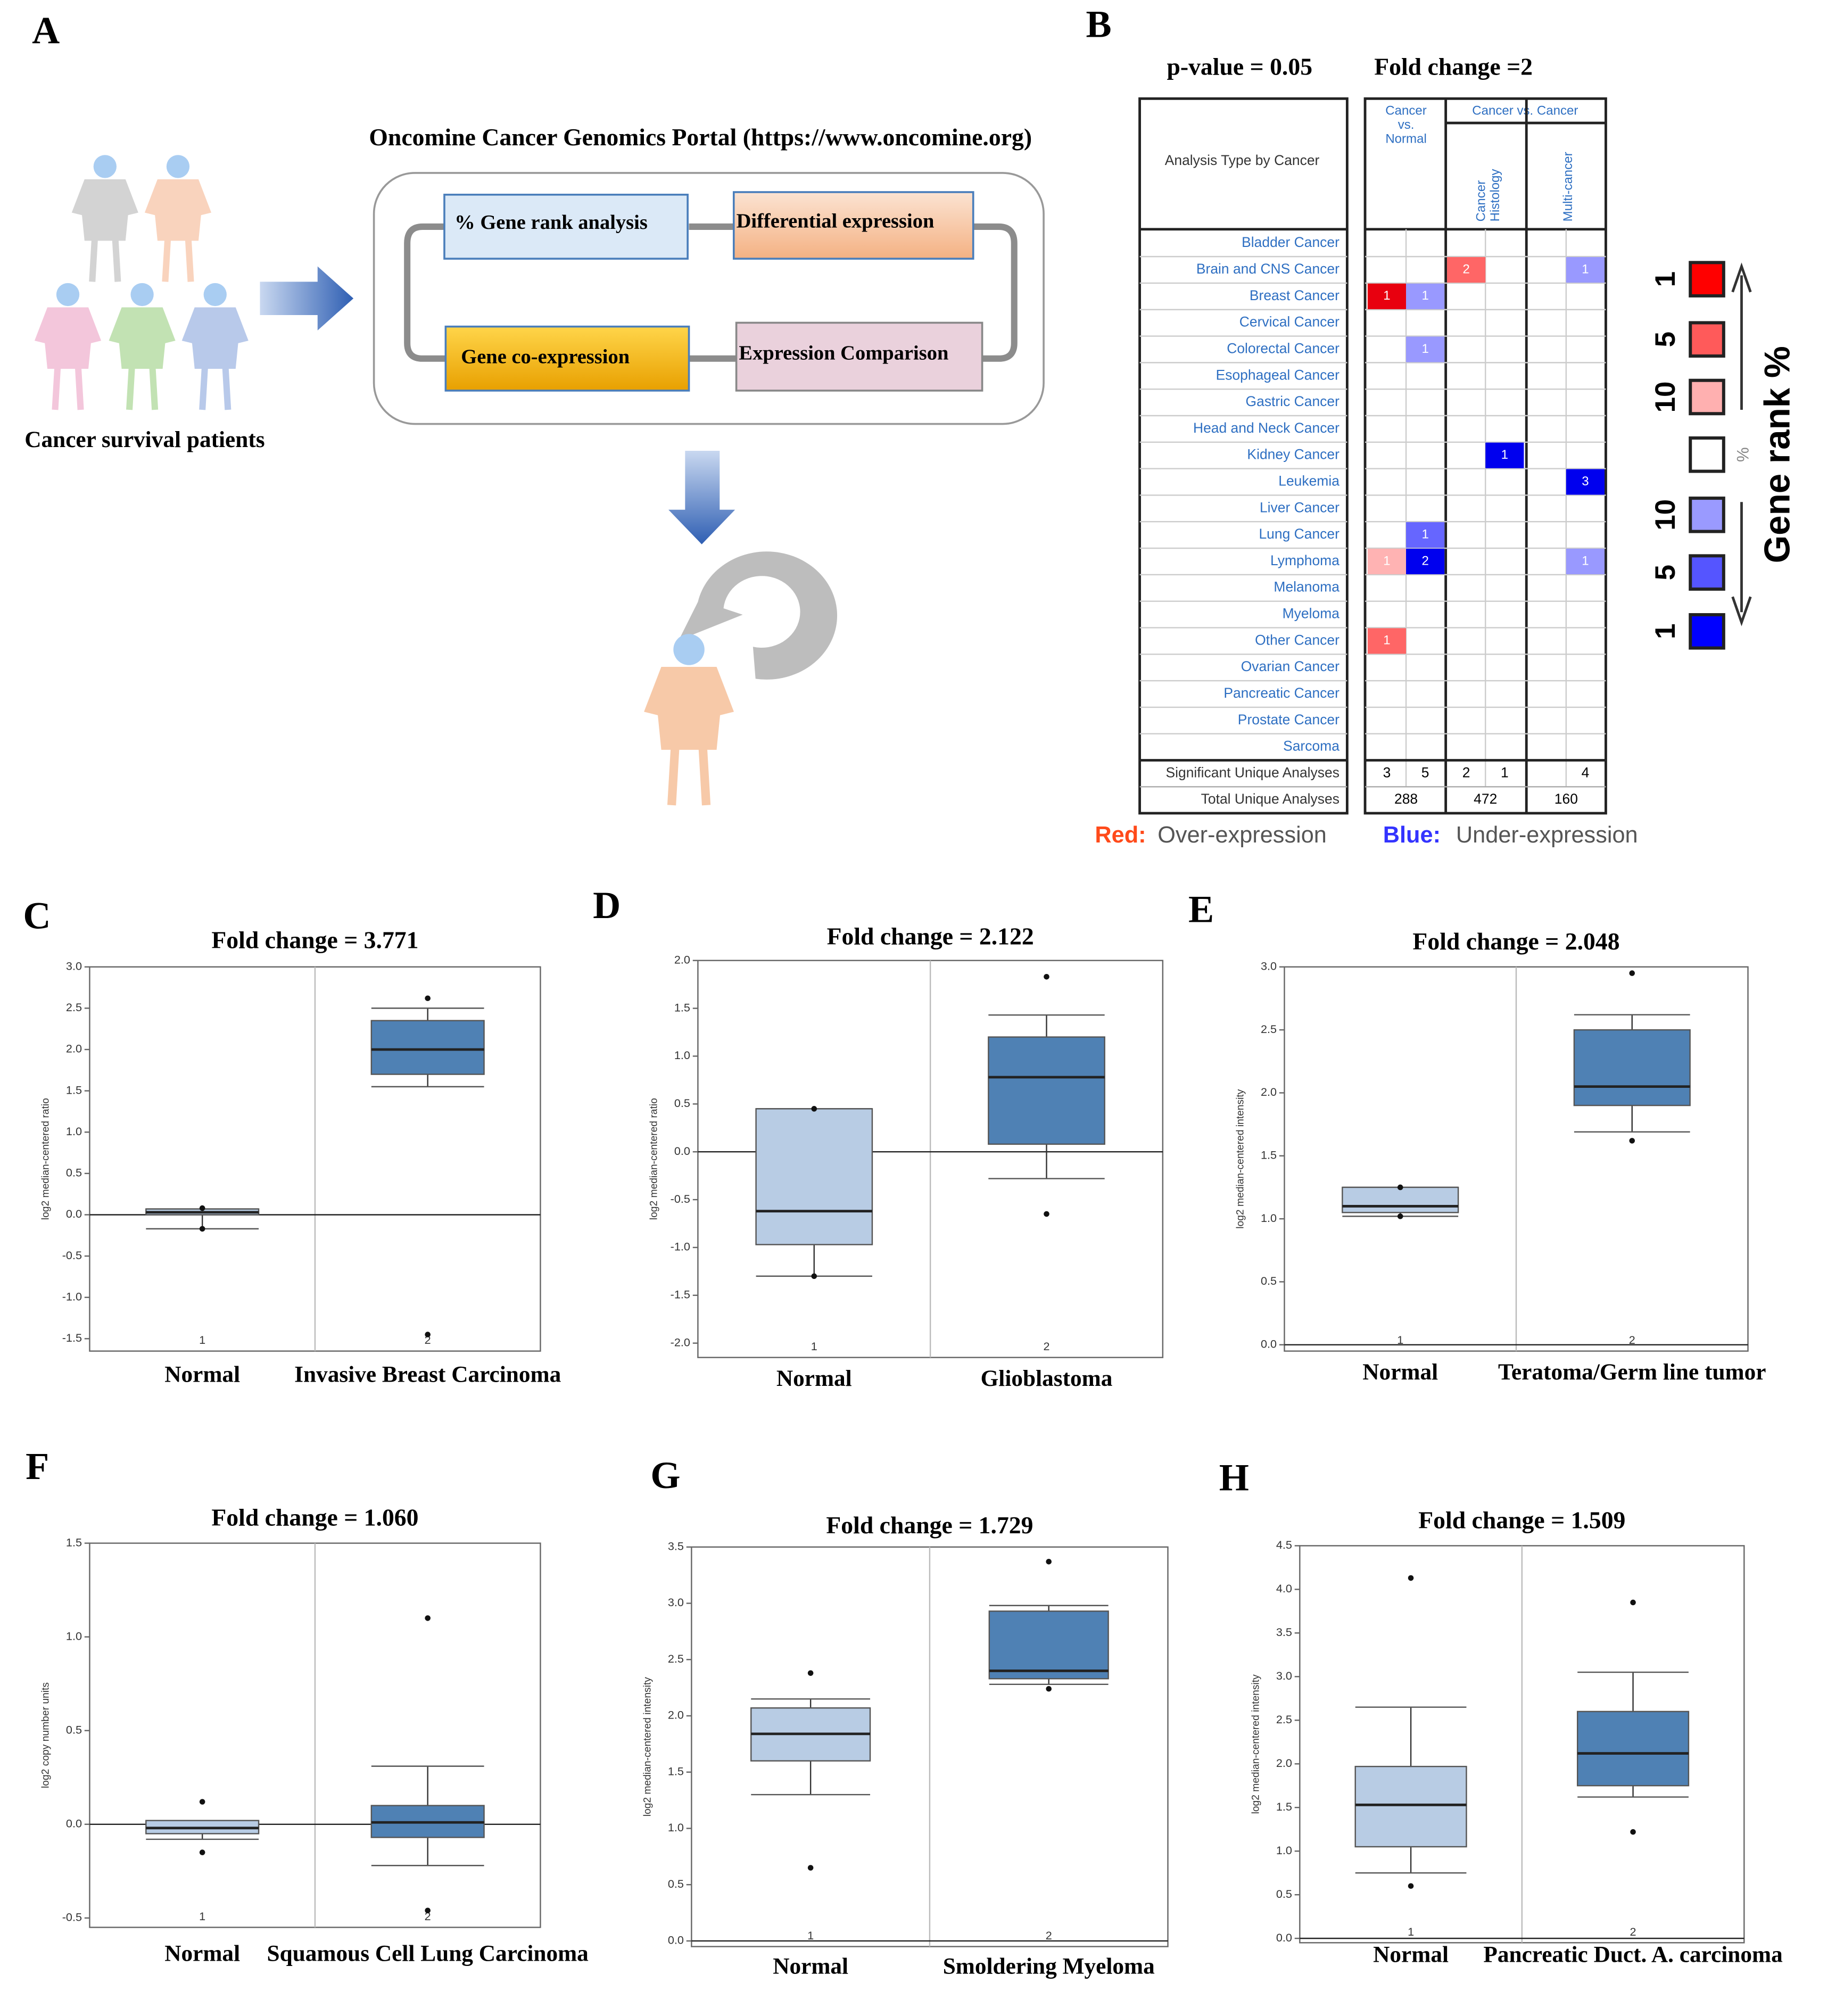 This screenshot has width=1844, height=2016. Describe the element at coordinates (428, 1916) in the screenshot. I see `x-tick-label: 2` at that location.